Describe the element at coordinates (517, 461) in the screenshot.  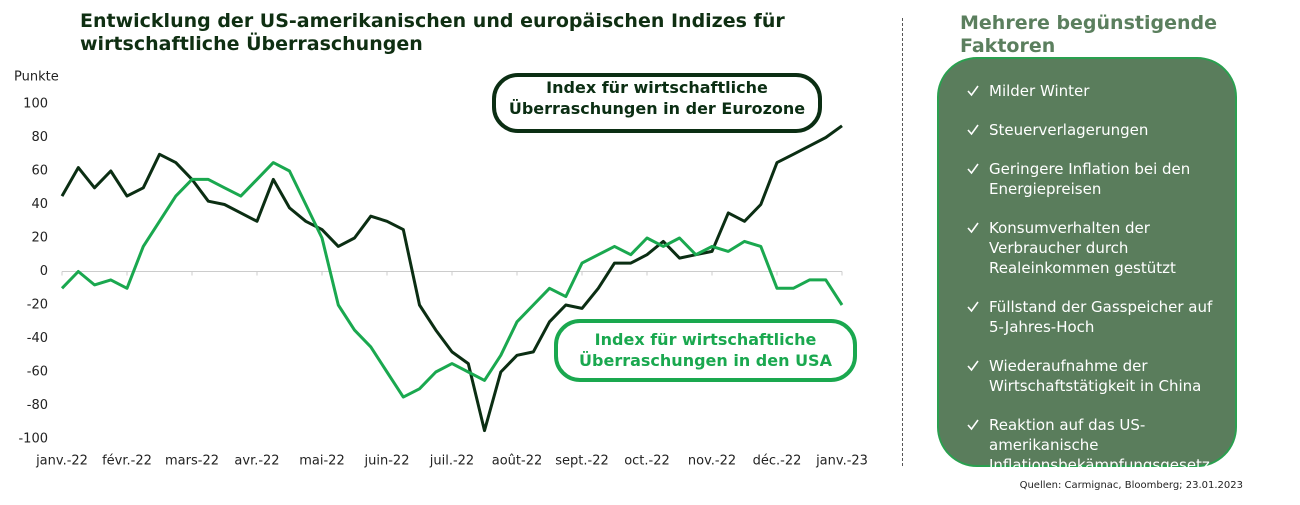
I see `x-tick-label: août-22` at that location.